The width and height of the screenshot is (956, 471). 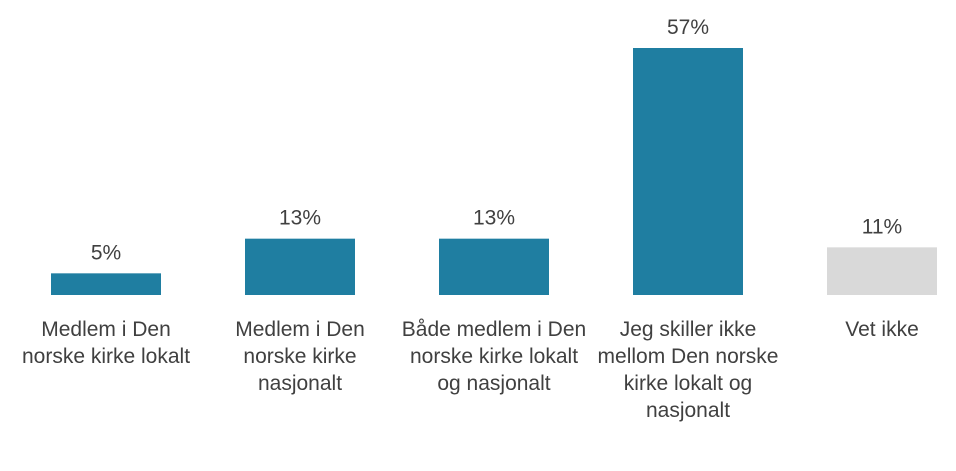 What do you see at coordinates (882, 226) in the screenshot?
I see `value-label: 11%` at bounding box center [882, 226].